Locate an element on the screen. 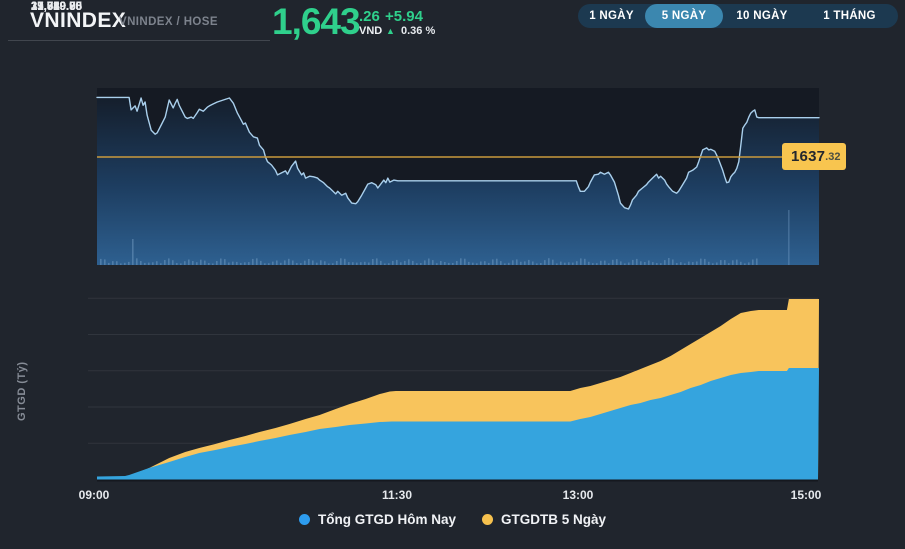 The image size is (905, 549). index-code-subtitle: VNINDEX / HOSE is located at coordinates (168, 22).